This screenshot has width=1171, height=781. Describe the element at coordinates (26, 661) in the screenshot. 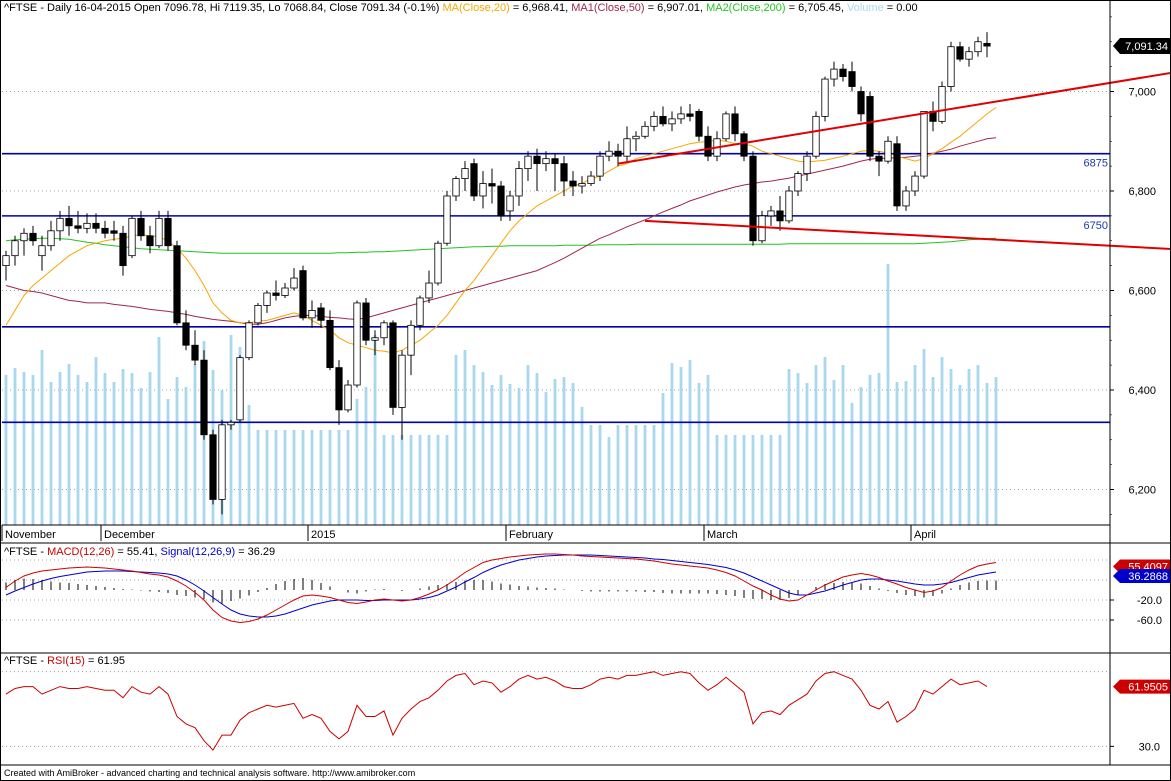

I see `rsi-header-prefix: ^FTSE -` at that location.